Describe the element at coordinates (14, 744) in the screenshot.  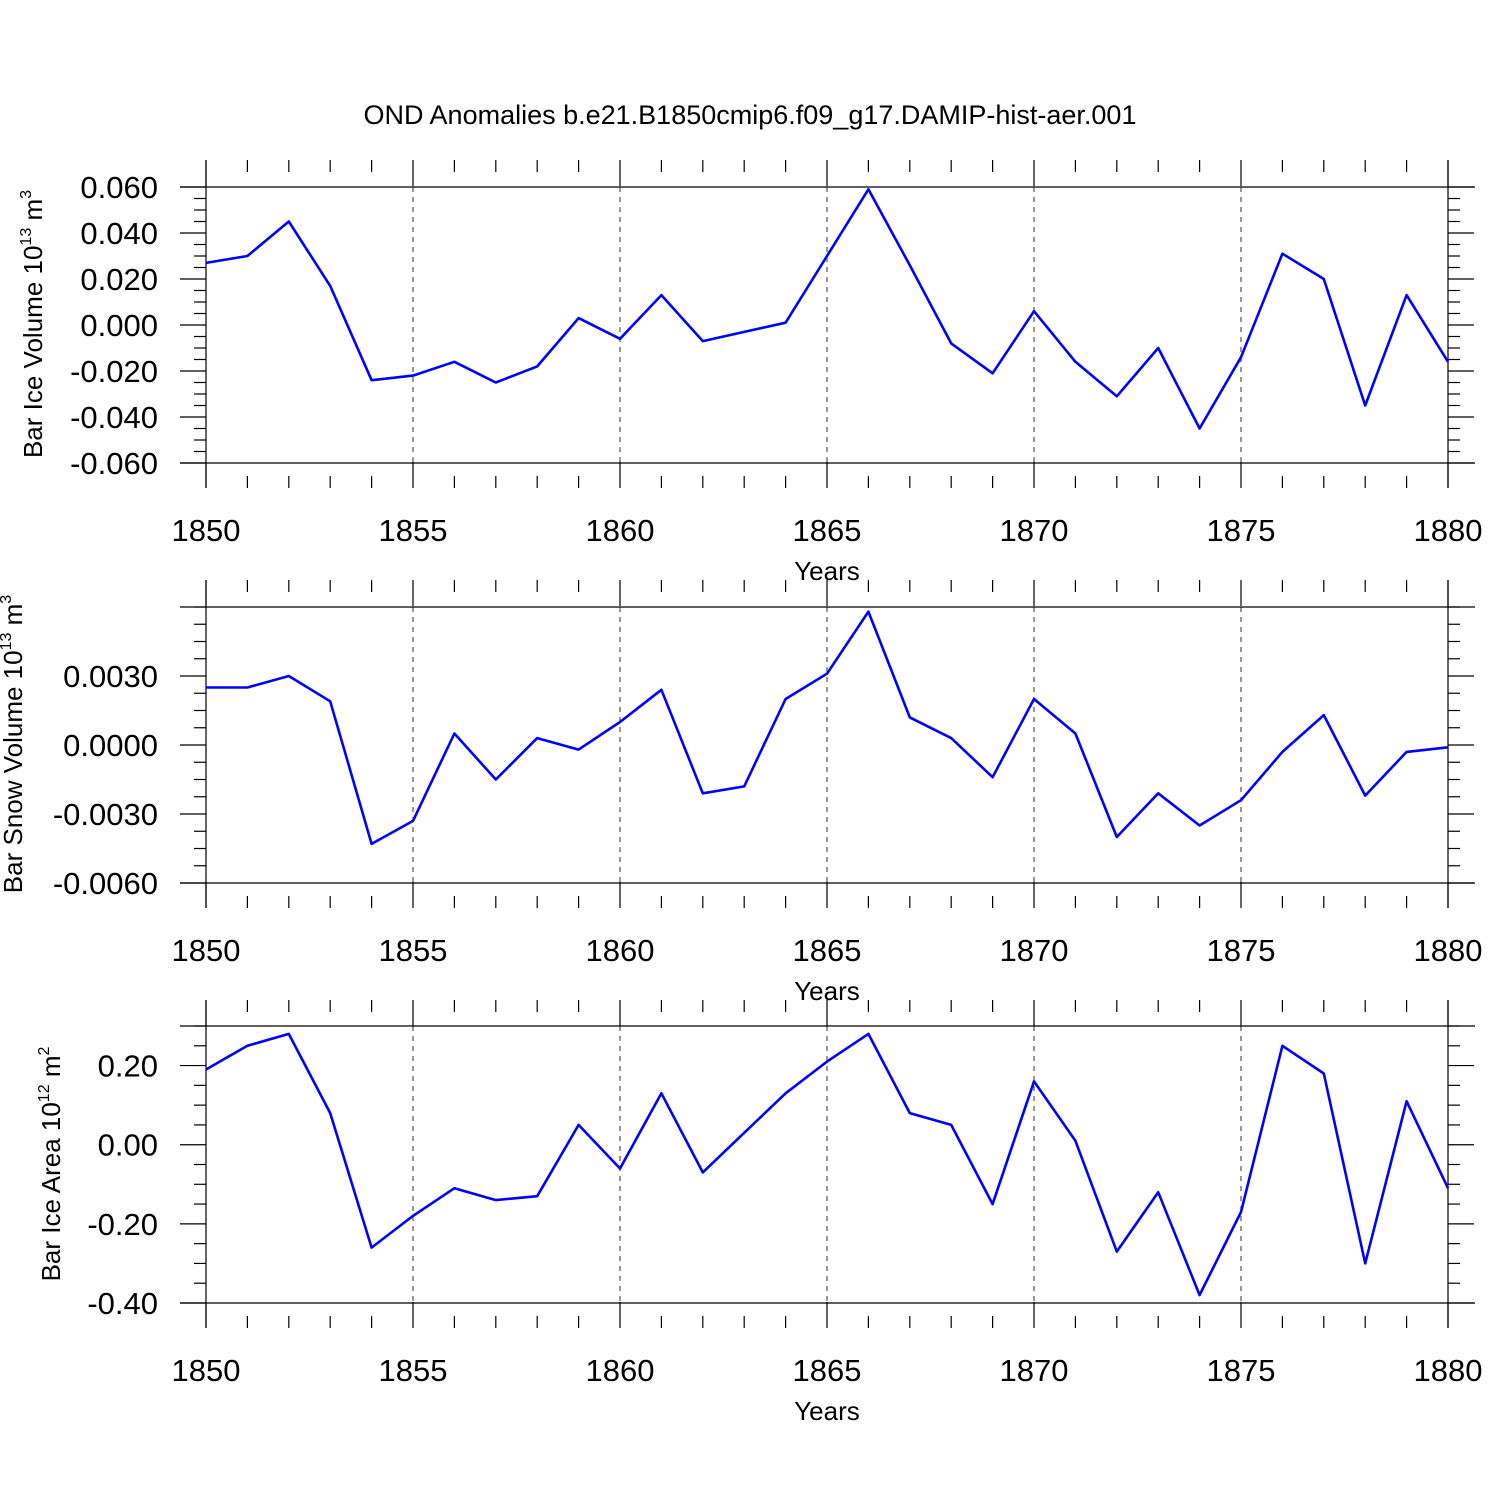
I see `y-axis-title: Bar Snow Volume 1013 m3` at that location.